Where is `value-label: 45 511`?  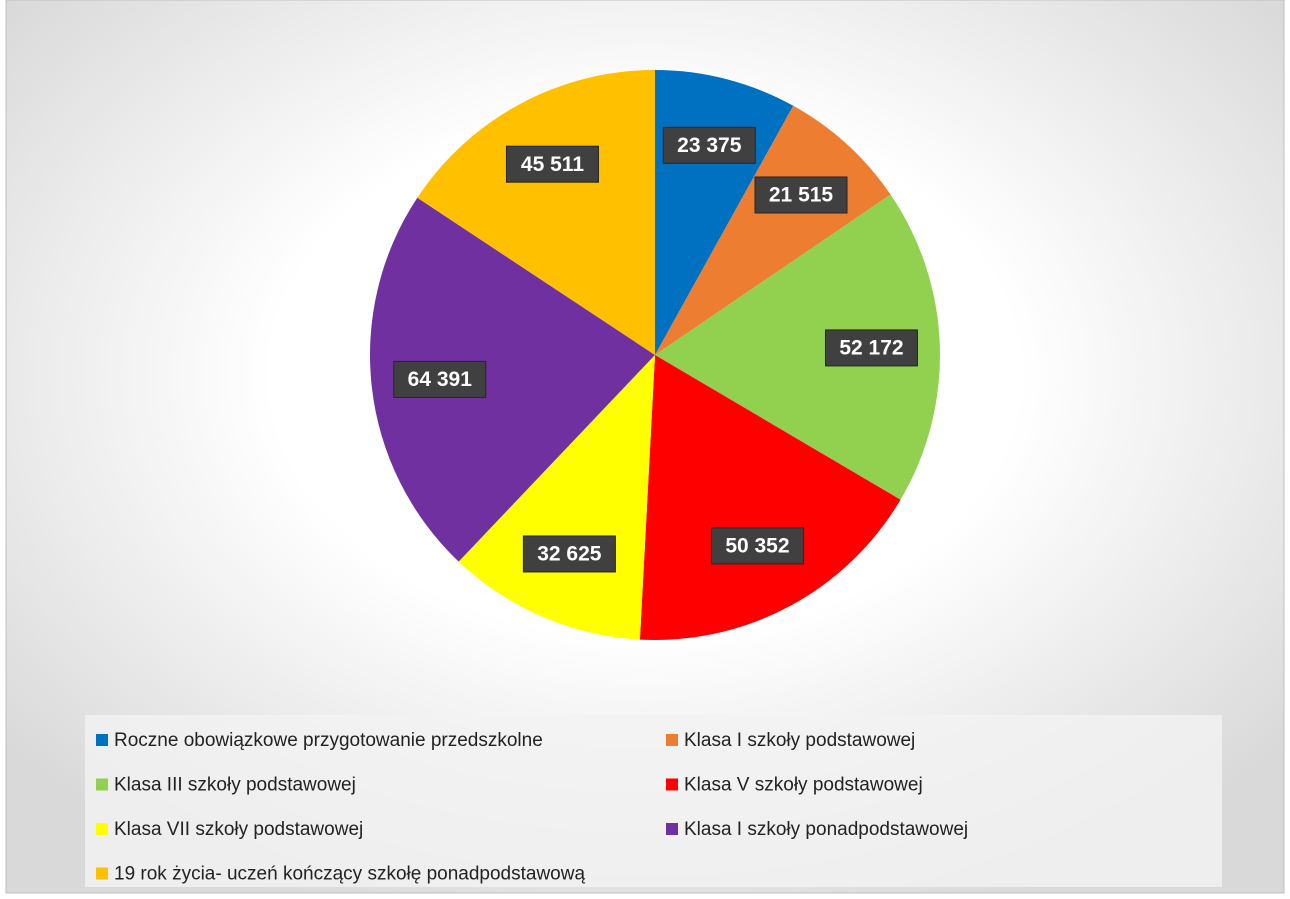
value-label: 45 511 is located at coordinates (552, 164).